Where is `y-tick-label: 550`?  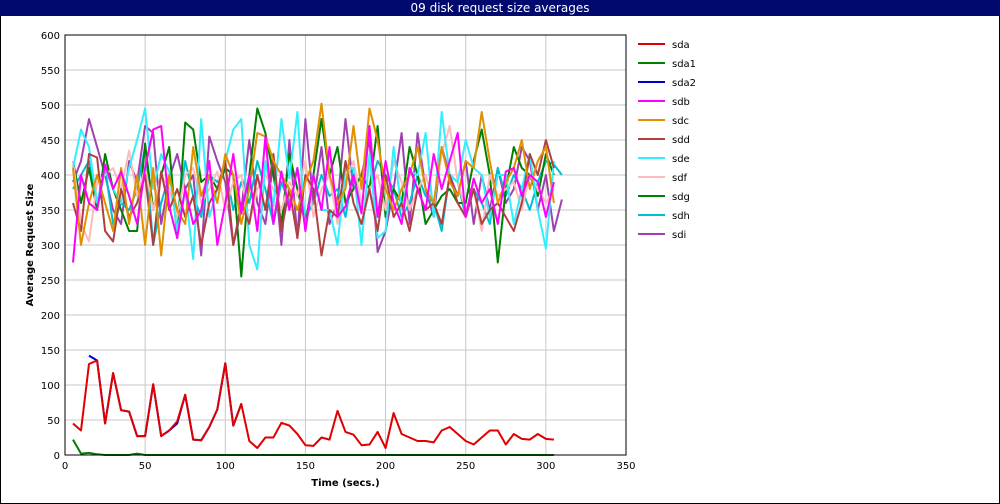 y-tick-label: 550 is located at coordinates (50, 71).